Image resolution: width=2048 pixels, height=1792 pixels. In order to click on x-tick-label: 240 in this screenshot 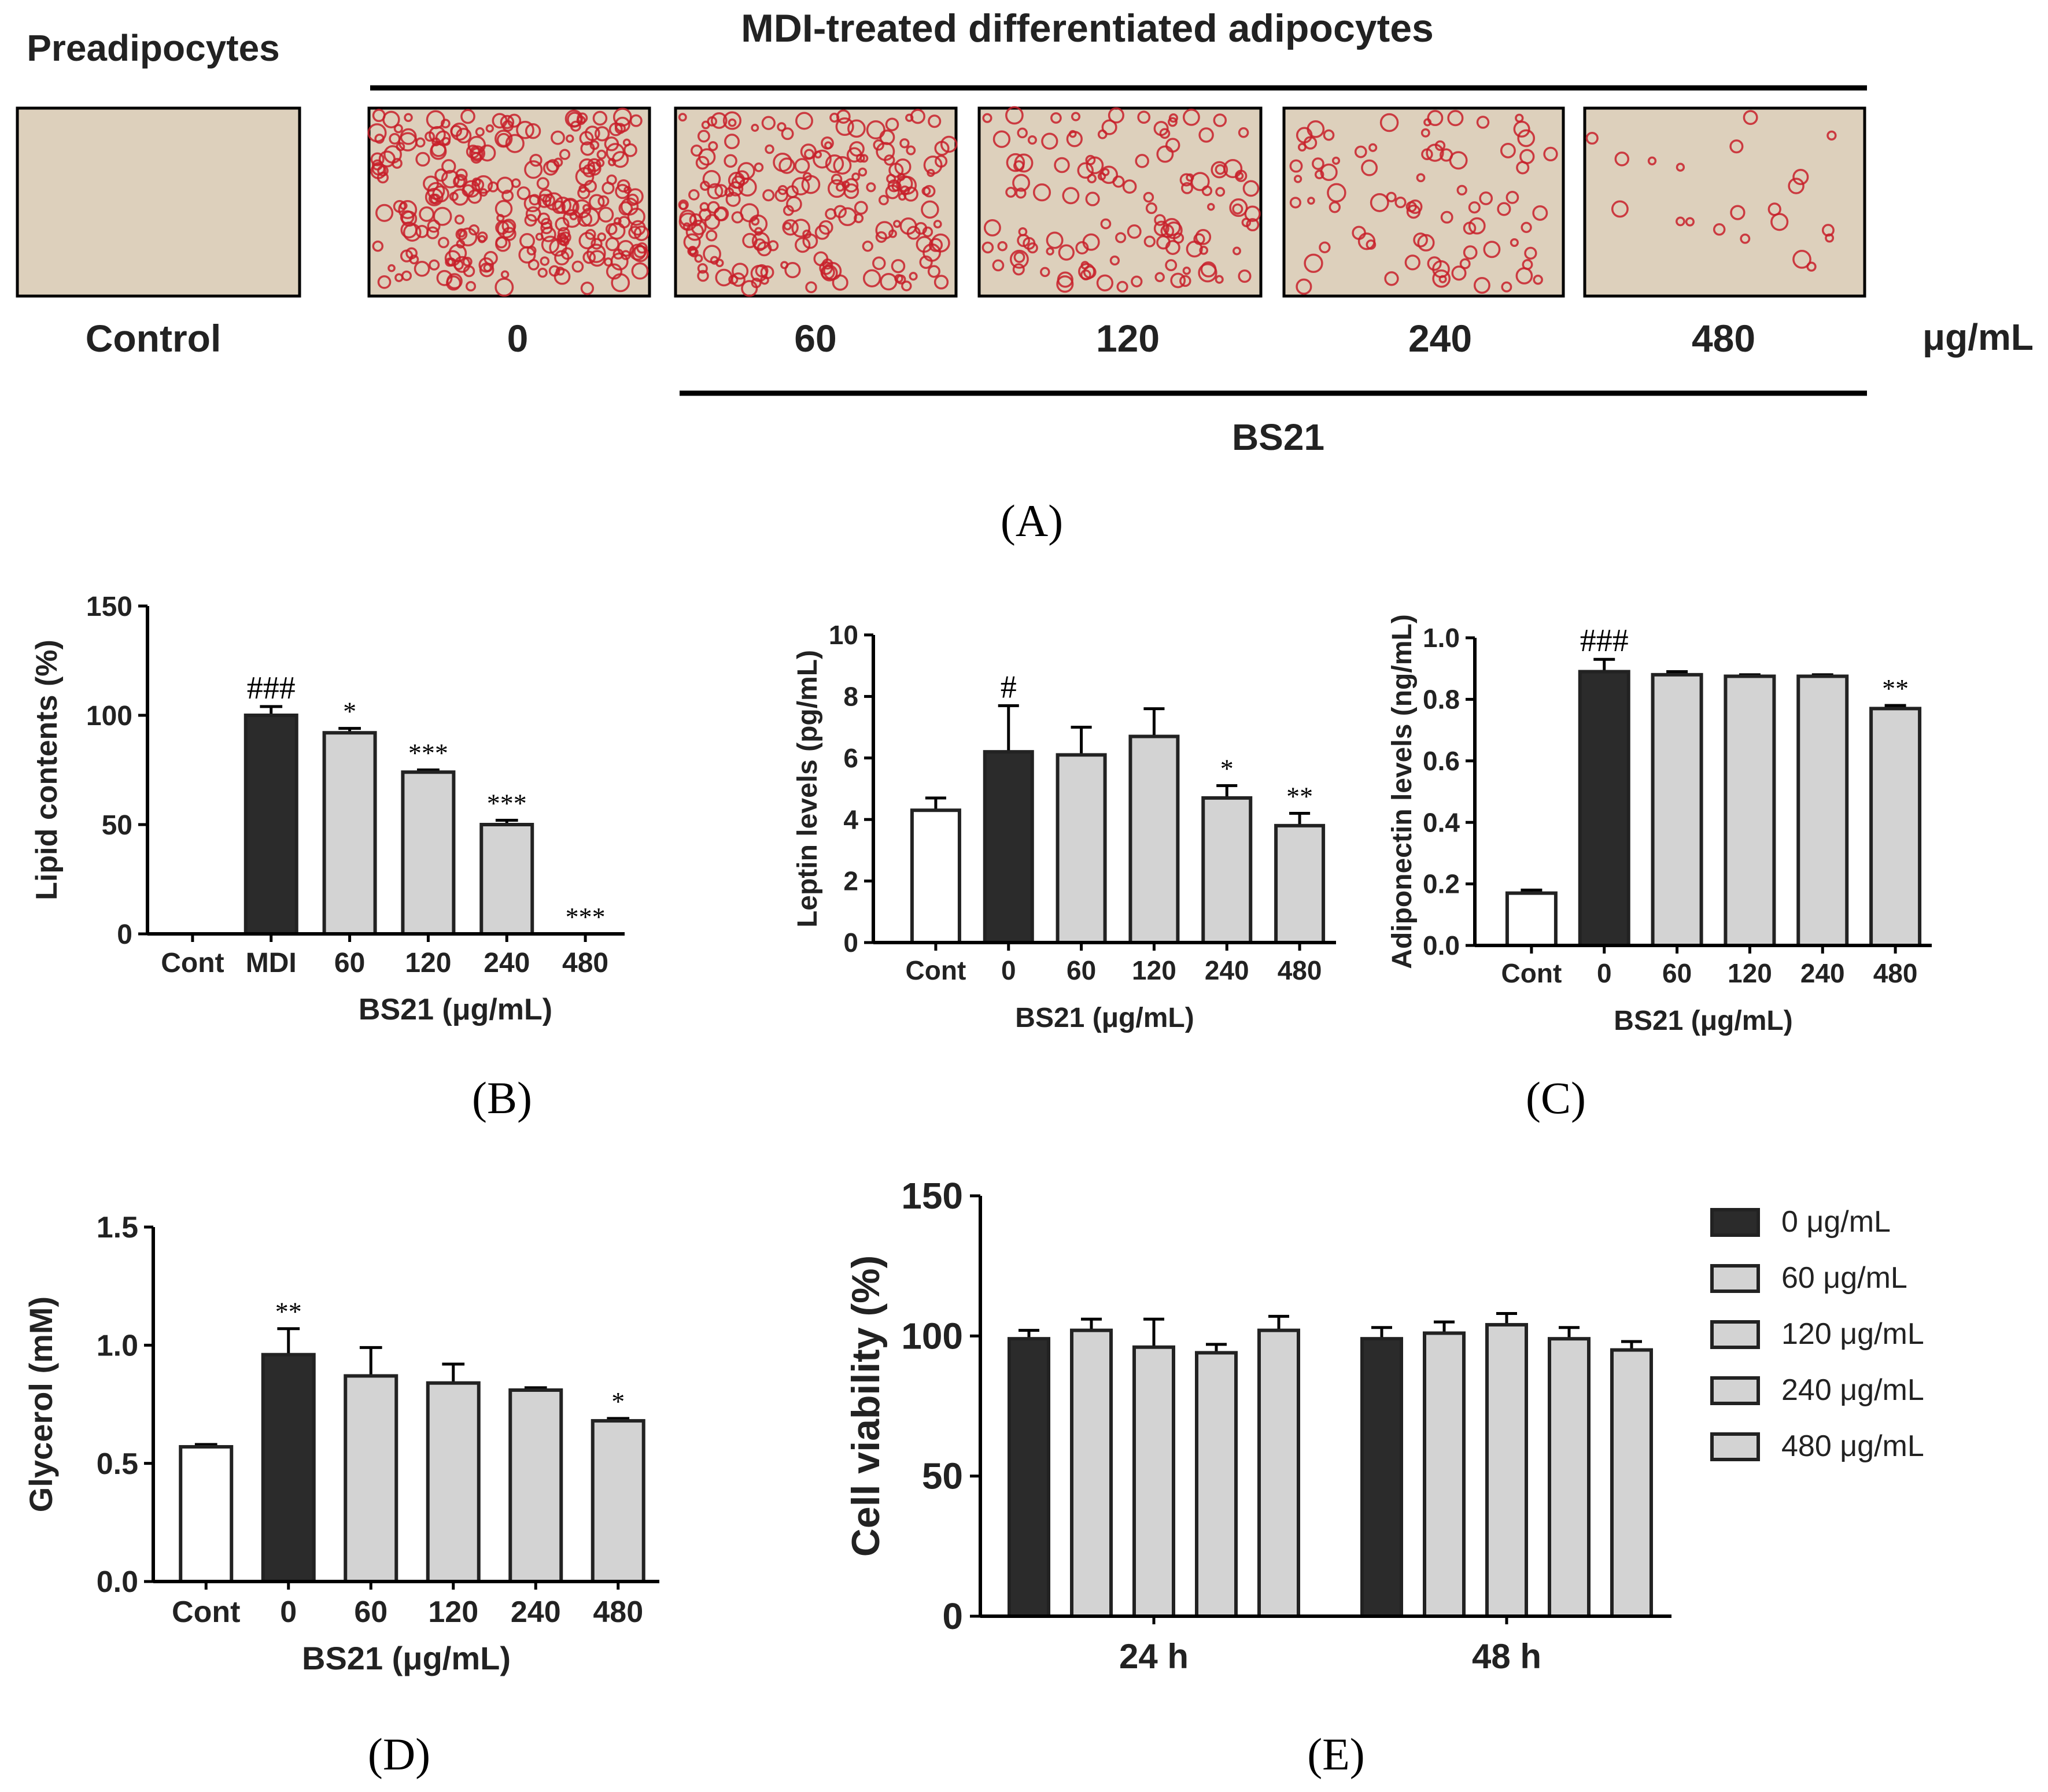, I will do `click(1227, 970)`.